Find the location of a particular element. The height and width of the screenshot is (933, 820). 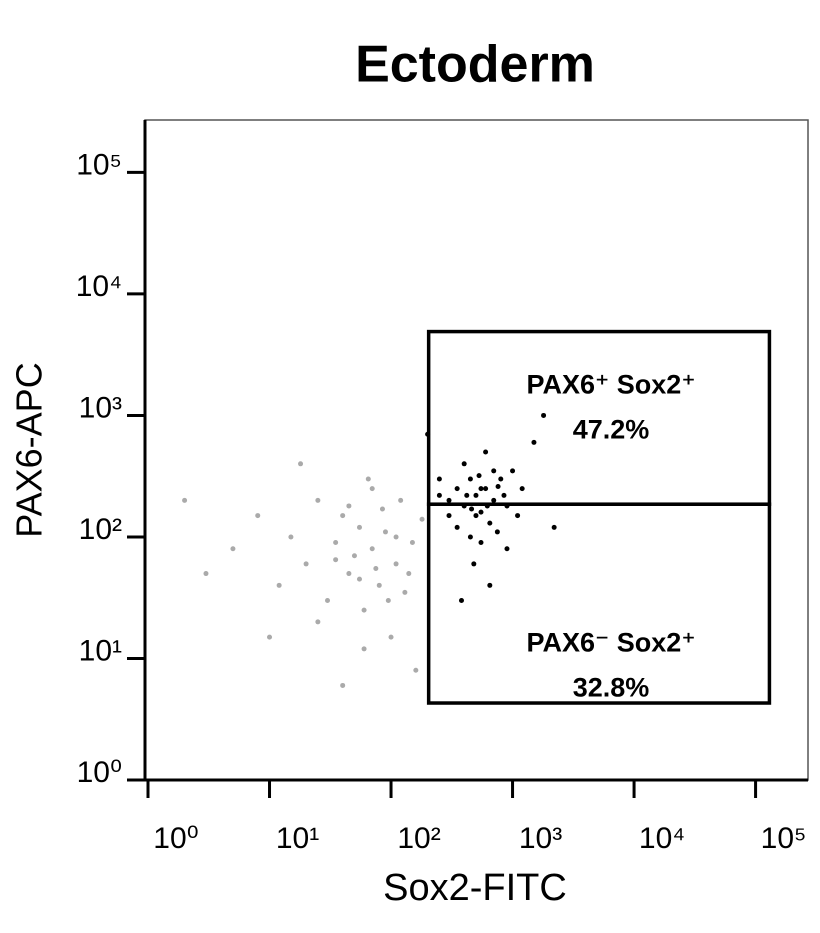

x-tick-label: 10¹ is located at coordinates (297, 838).